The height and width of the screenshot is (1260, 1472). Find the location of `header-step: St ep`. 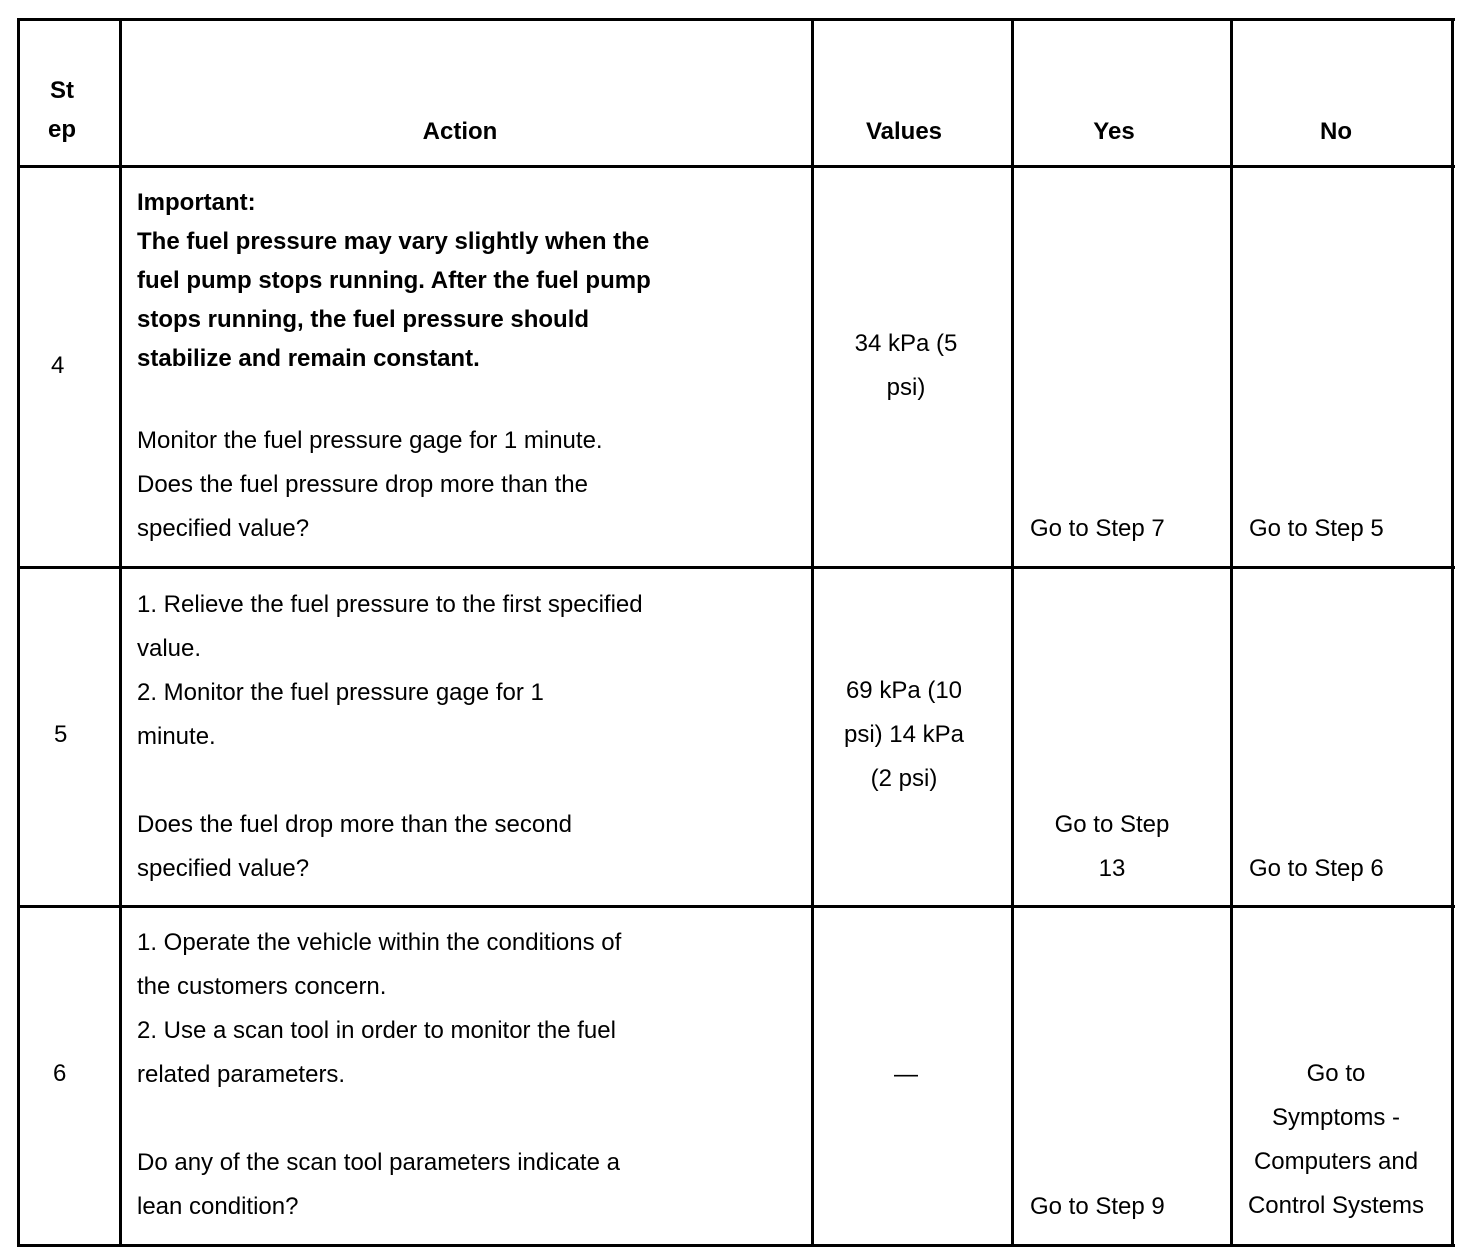

header-step: St ep is located at coordinates (61, 110).